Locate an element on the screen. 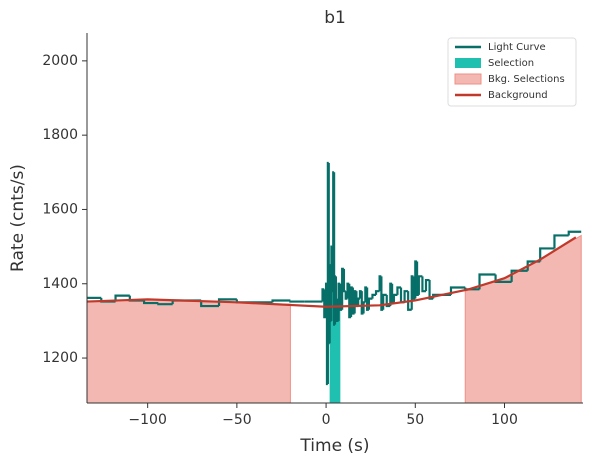 This screenshot has height=469, width=592. x-tick-label: 100 is located at coordinates (504, 420).